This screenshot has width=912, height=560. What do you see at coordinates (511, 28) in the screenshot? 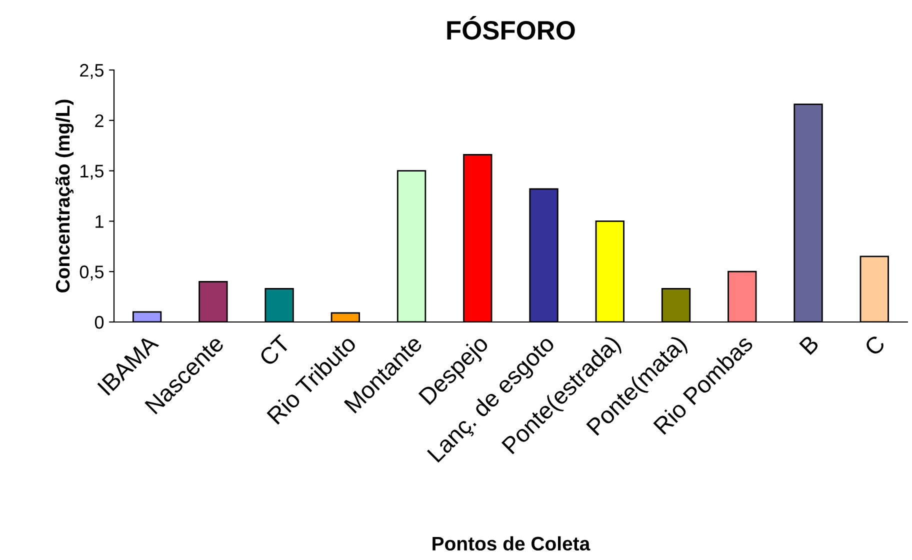
I see `chart-title: FÓSFORO` at bounding box center [511, 28].